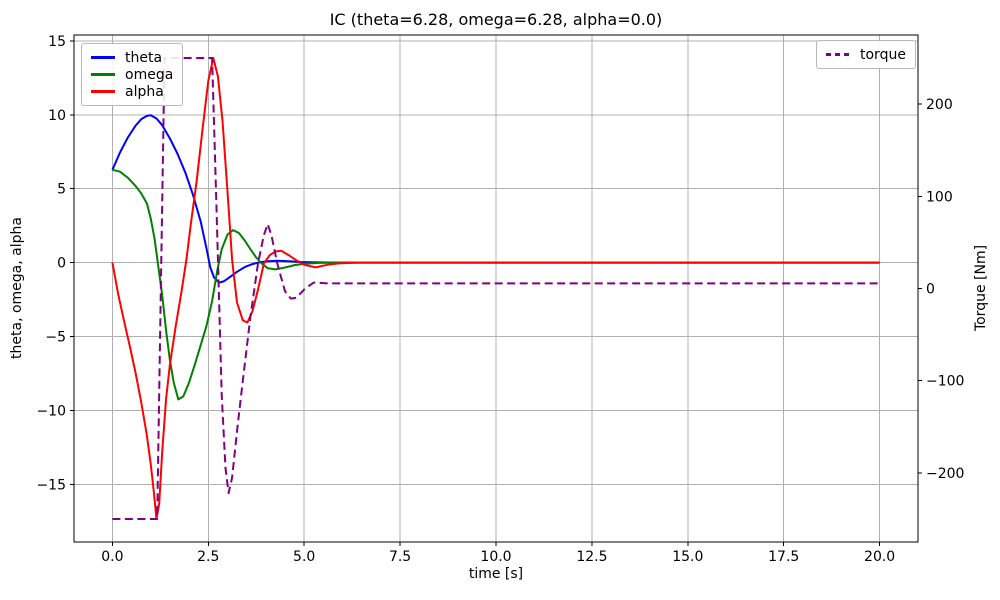  I want to click on legend-label: omega, so click(149, 74).